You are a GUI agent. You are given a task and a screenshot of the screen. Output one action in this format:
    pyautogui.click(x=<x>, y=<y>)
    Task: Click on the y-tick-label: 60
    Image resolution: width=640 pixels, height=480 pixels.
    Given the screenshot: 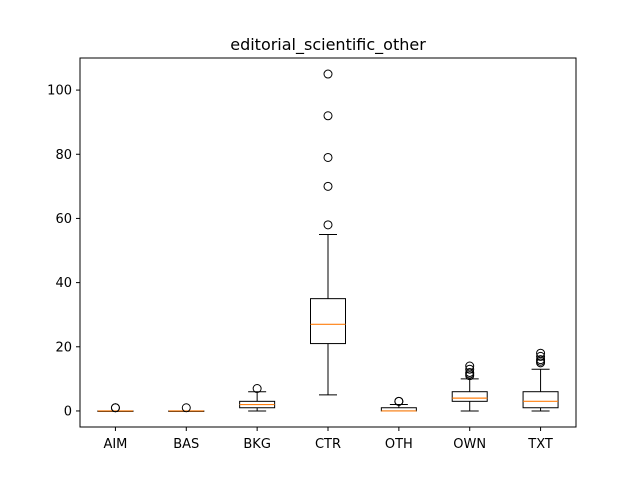 What is the action you would take?
    pyautogui.click(x=63, y=219)
    